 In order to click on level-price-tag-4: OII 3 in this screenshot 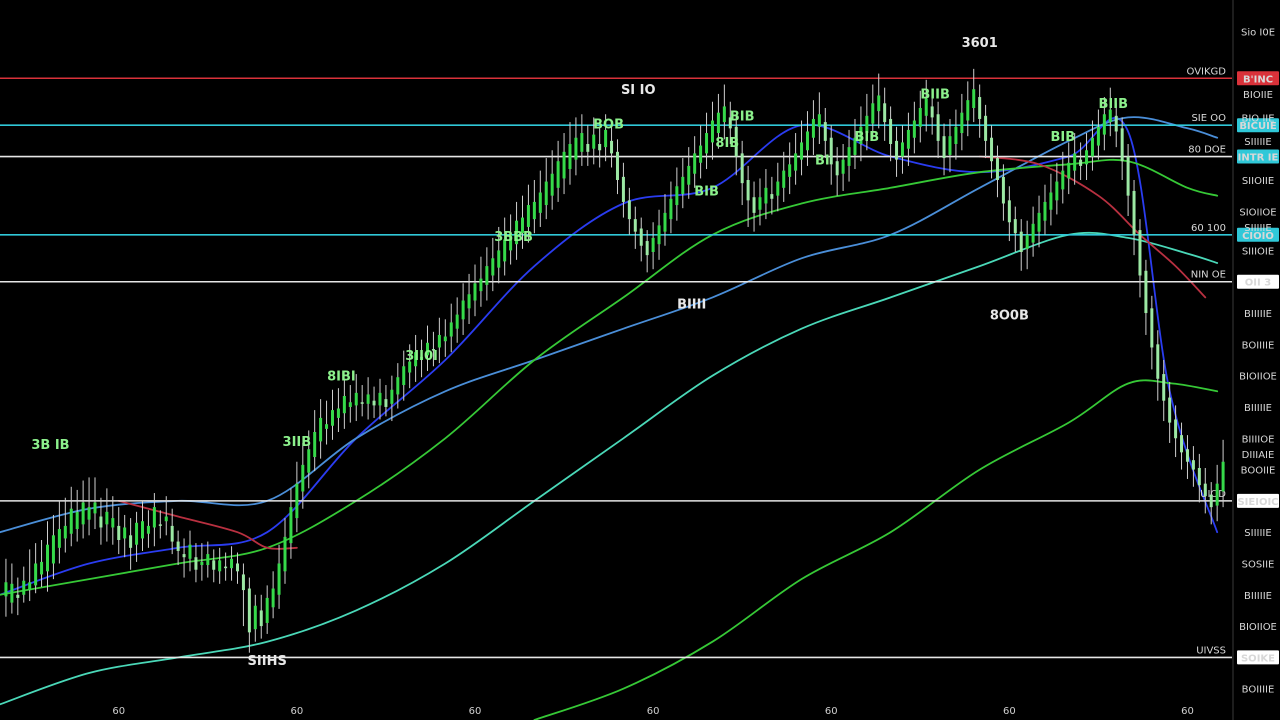, I will do `click(1258, 281)`.